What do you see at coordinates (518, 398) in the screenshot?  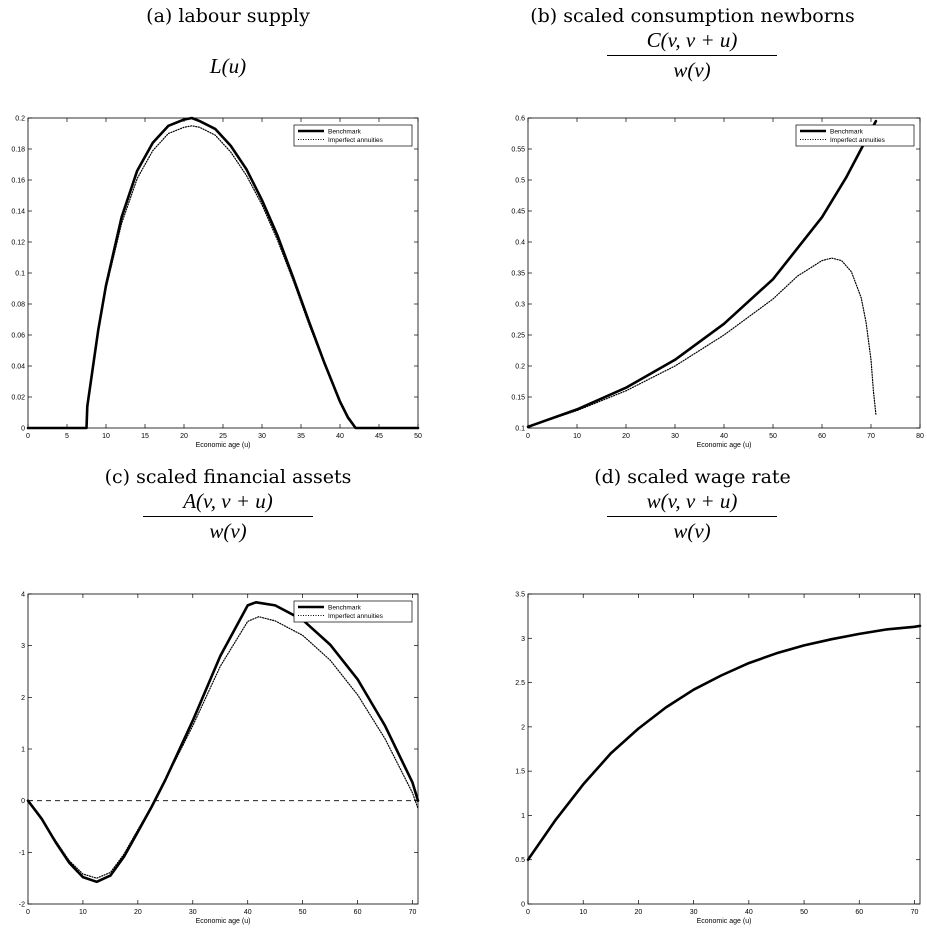 I see `y-tick-label: 0.15` at bounding box center [518, 398].